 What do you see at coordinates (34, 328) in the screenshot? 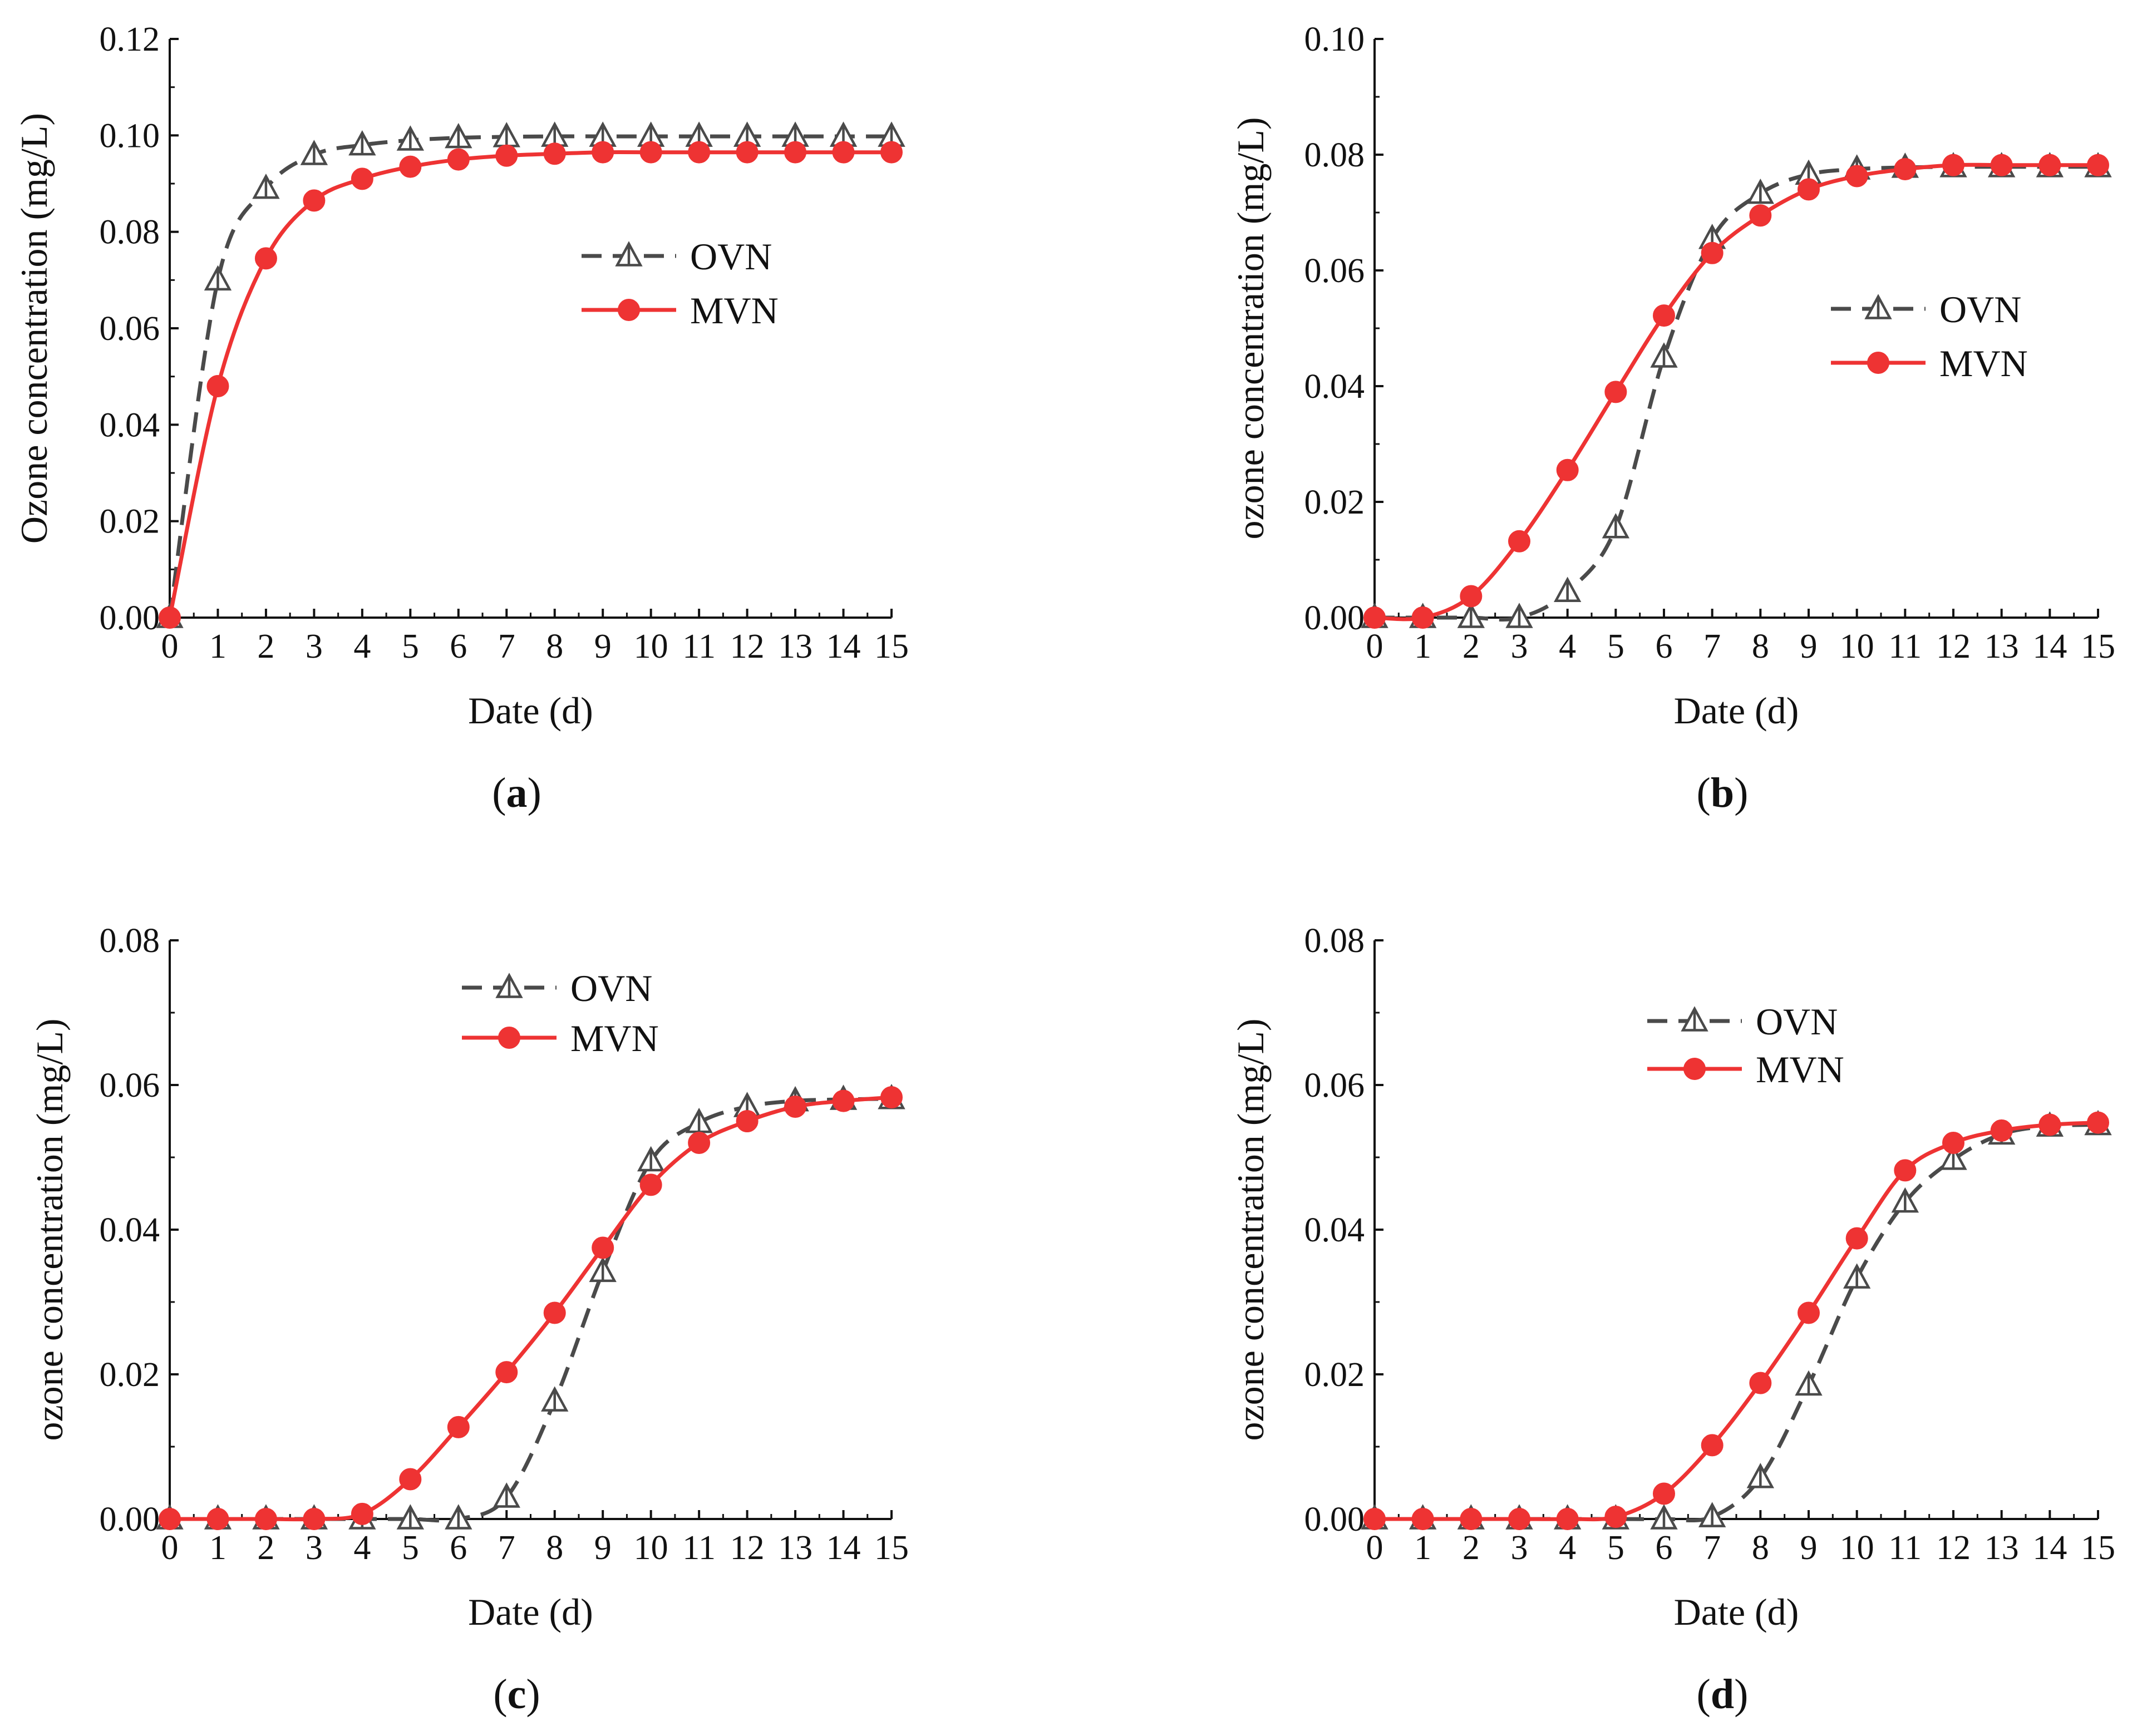
I see `y-axis-title: Ozone concentration (mg/L)` at bounding box center [34, 328].